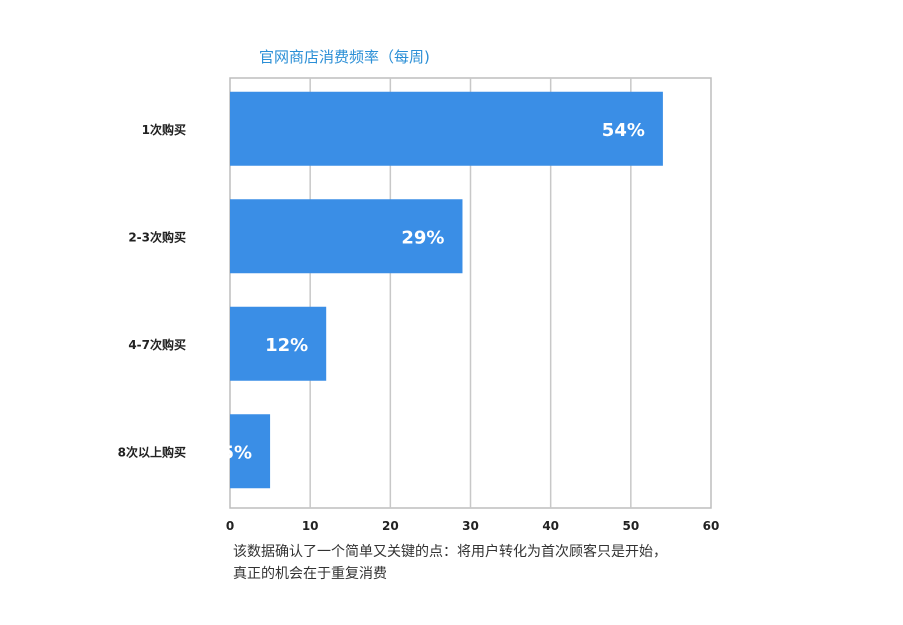 The image size is (903, 625). What do you see at coordinates (390, 526) in the screenshot?
I see `x-tick-label: 20` at bounding box center [390, 526].